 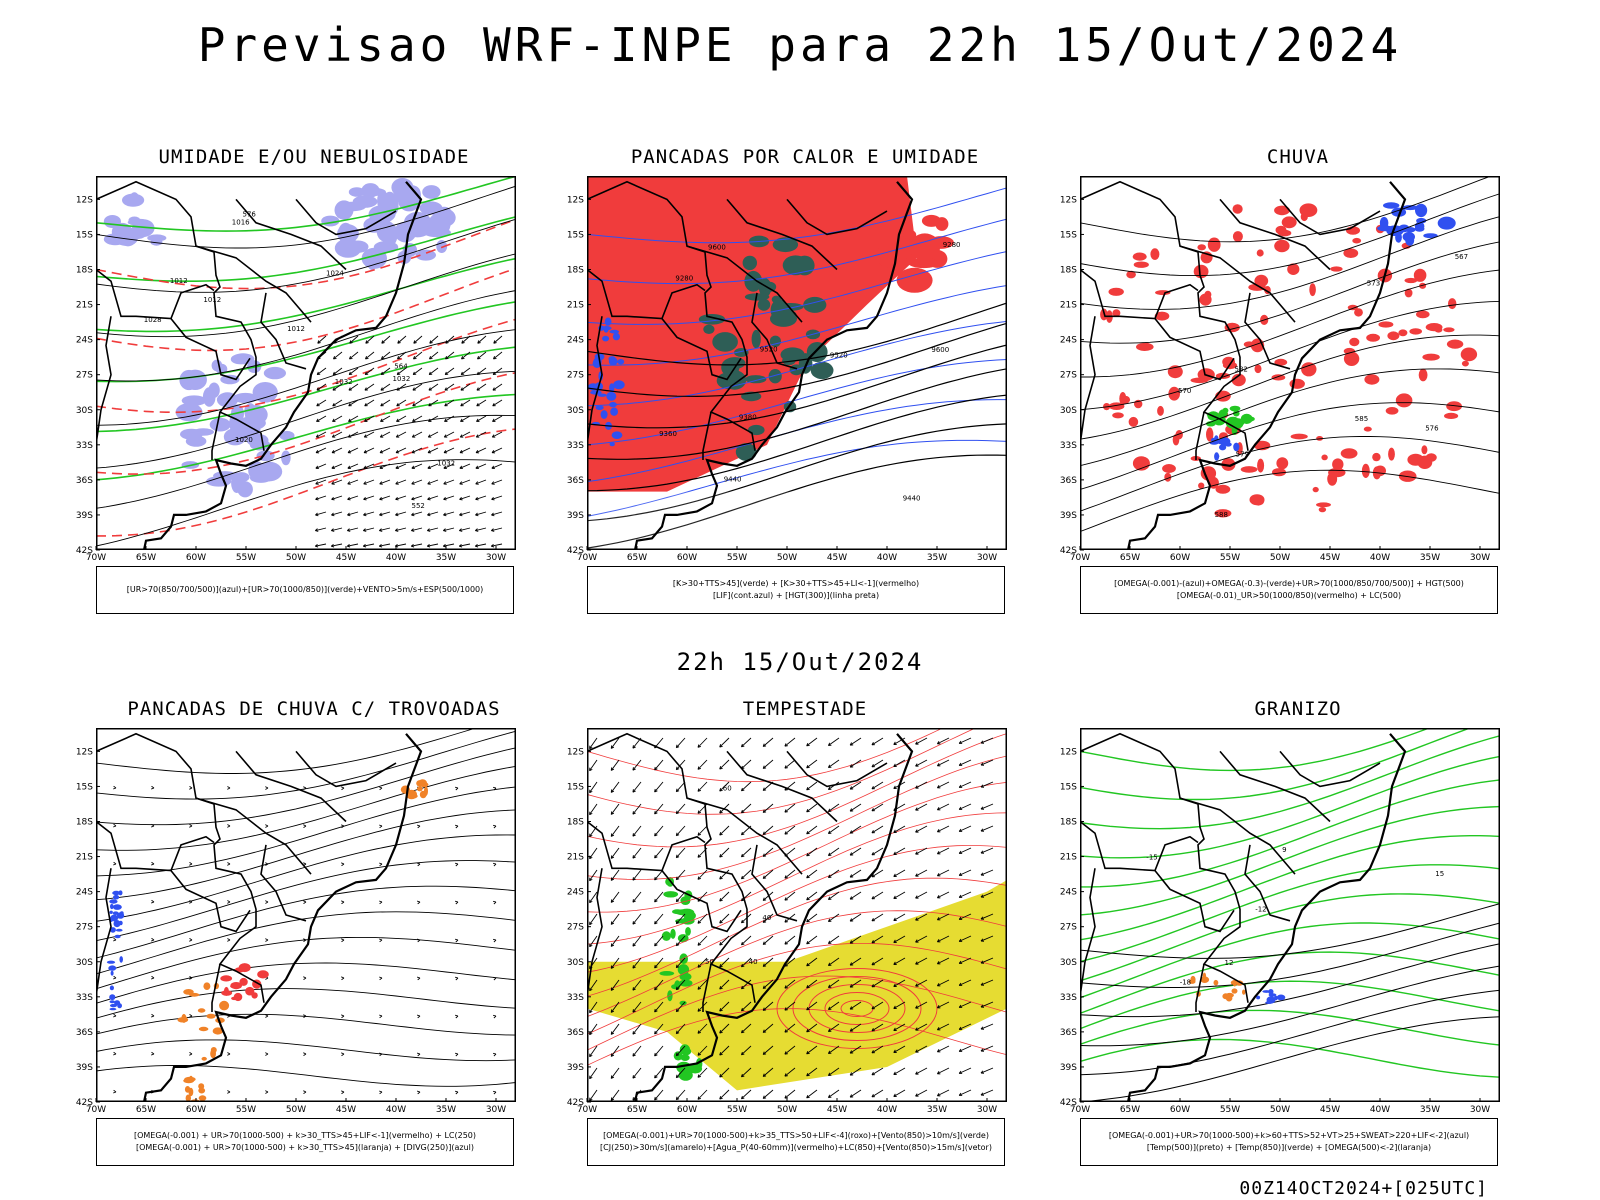 I want to click on map-frame, so click(x=306, y=915).